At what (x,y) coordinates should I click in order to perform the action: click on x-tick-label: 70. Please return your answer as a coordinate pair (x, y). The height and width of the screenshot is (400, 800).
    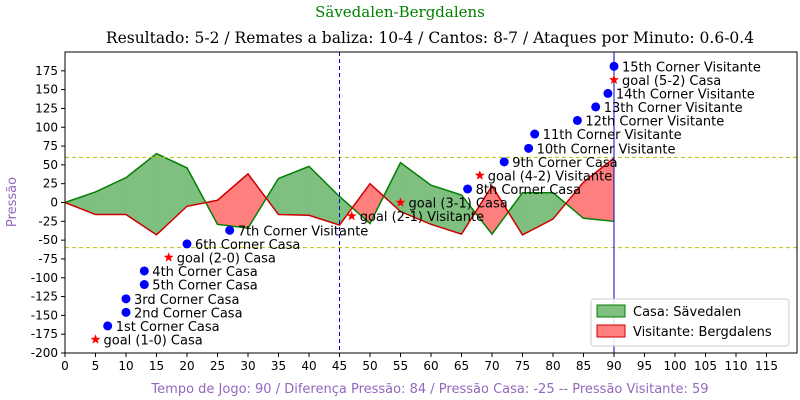
    Looking at the image, I should click on (491, 366).